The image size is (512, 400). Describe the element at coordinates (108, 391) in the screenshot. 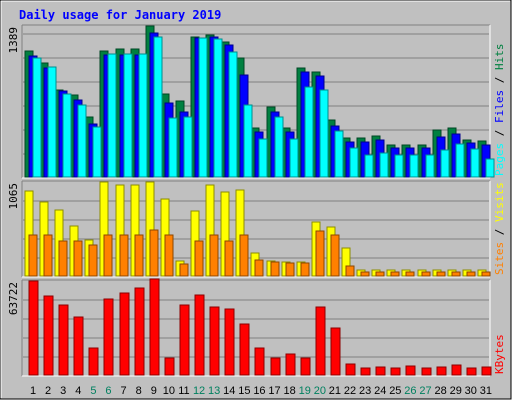

I see `x-tick-label: 6` at that location.